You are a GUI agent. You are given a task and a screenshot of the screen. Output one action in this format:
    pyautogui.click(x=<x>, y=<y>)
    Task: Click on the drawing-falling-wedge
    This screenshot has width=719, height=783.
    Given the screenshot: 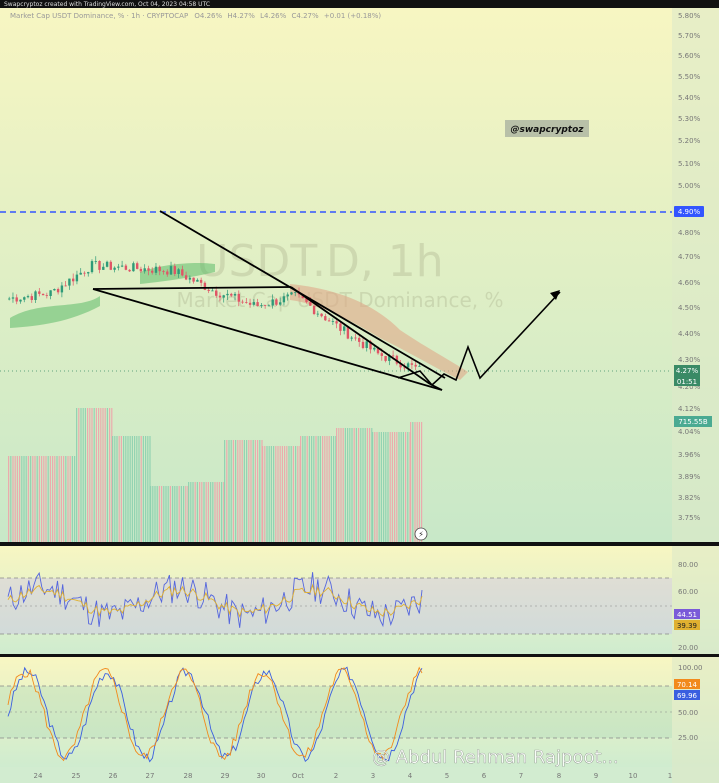 What is the action you would take?
    pyautogui.click(x=269, y=300)
    